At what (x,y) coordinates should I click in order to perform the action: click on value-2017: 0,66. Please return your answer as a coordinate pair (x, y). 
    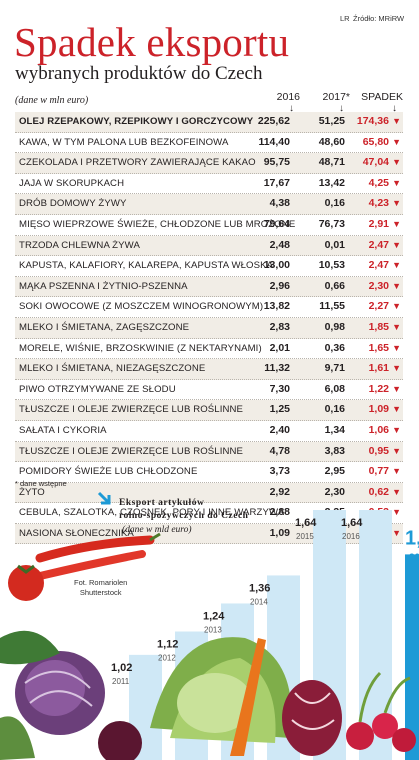
    Looking at the image, I should click on (334, 285).